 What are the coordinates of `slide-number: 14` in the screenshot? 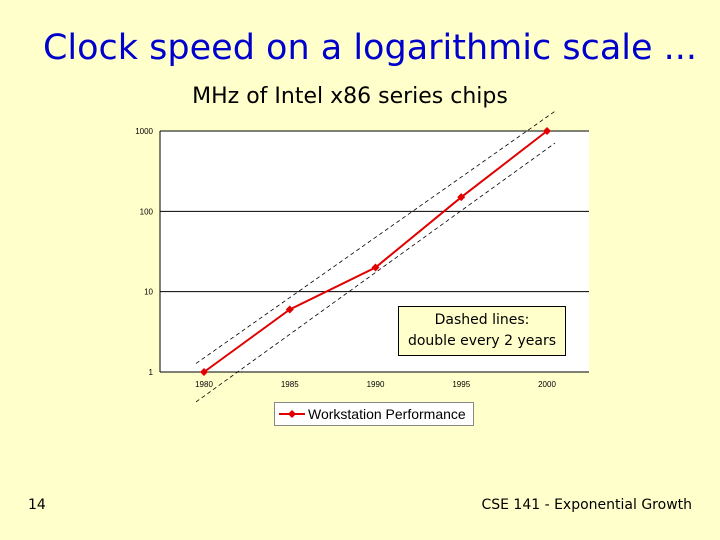 It's located at (37, 505).